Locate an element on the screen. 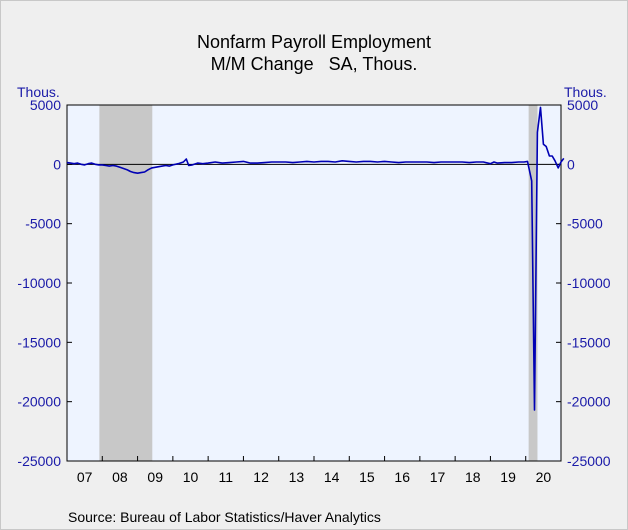  y-tick-label-right: 5000 is located at coordinates (582, 105).